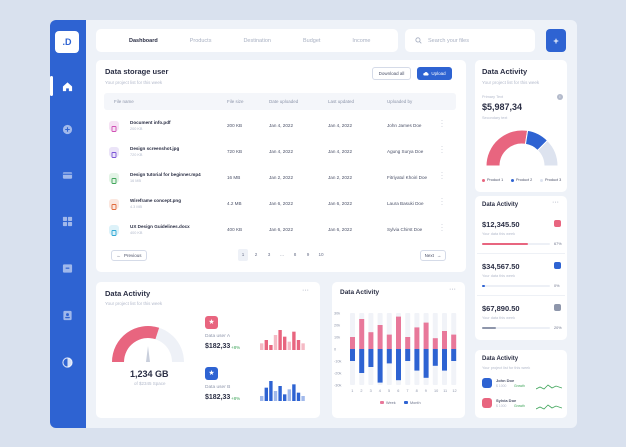 The image size is (626, 447). I want to click on page-8: 8, so click(295, 254).